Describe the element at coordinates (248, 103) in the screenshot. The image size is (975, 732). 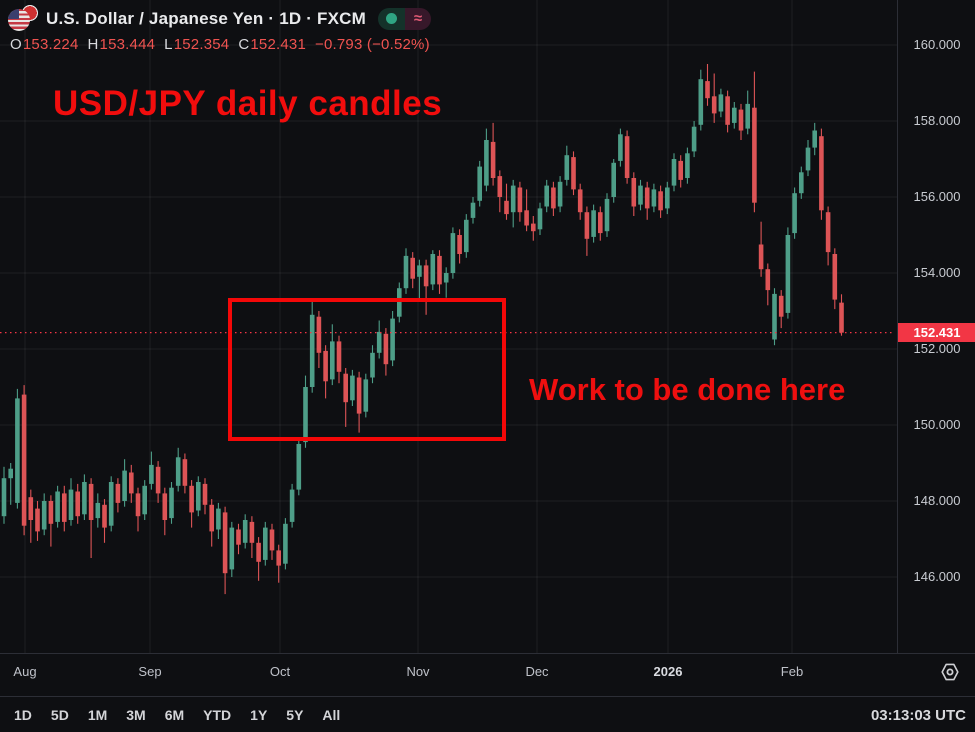
I see `annotation-headline: USD/JPY daily candles` at that location.